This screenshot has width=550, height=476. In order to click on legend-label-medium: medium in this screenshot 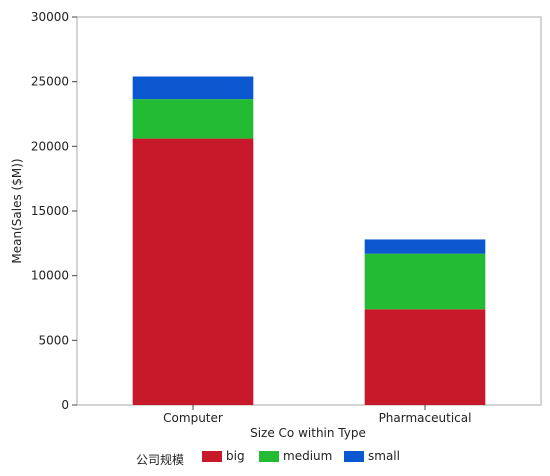, I will do `click(307, 456)`.